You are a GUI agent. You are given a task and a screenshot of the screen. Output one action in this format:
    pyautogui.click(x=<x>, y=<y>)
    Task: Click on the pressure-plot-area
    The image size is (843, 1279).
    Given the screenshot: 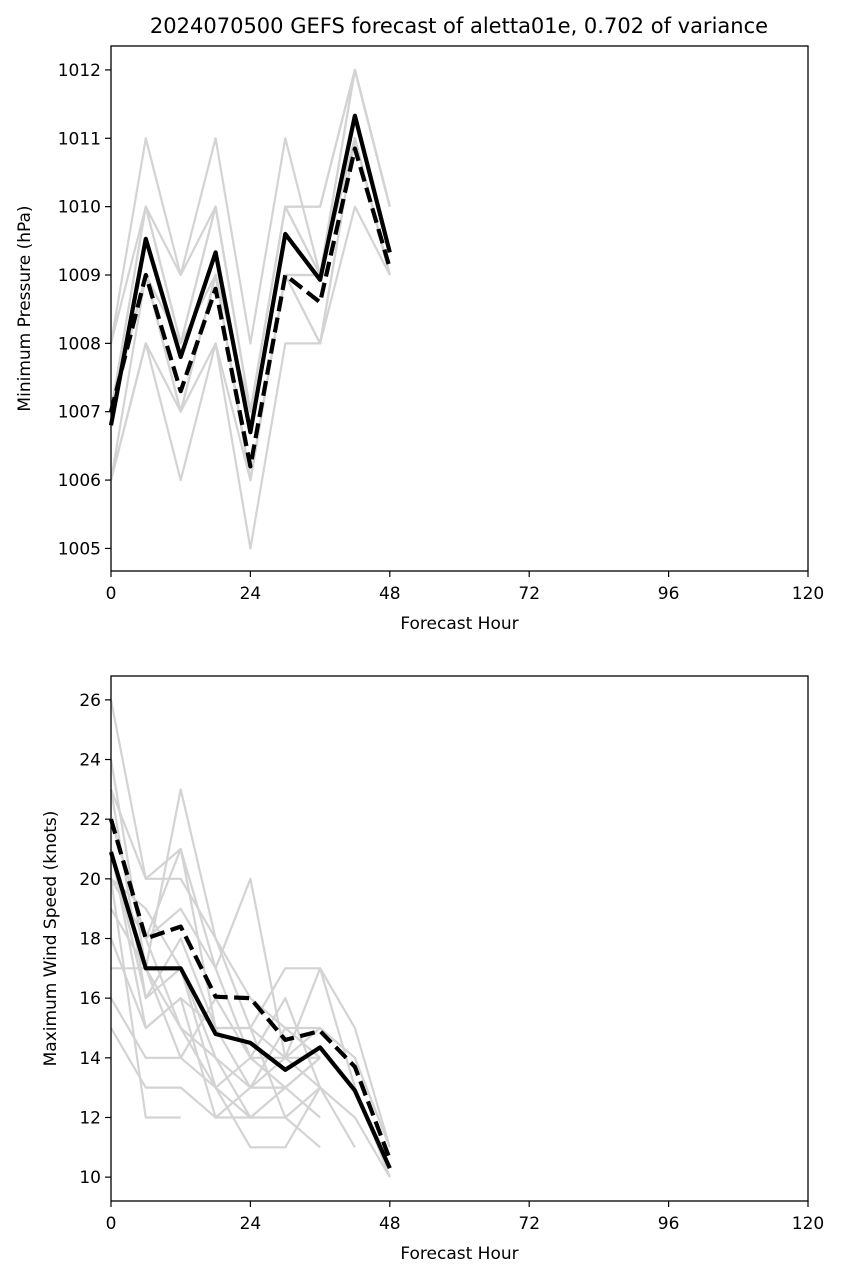 What is the action you would take?
    pyautogui.click(x=250, y=309)
    